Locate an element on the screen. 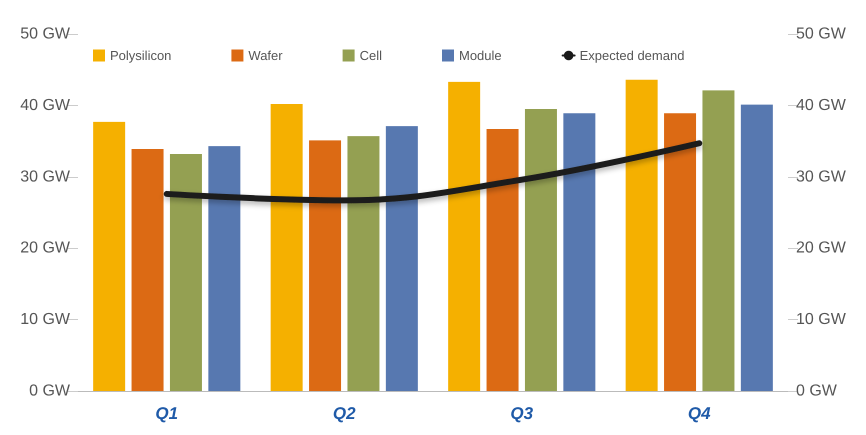  y2-tick-label: 50 GW is located at coordinates (821, 34).